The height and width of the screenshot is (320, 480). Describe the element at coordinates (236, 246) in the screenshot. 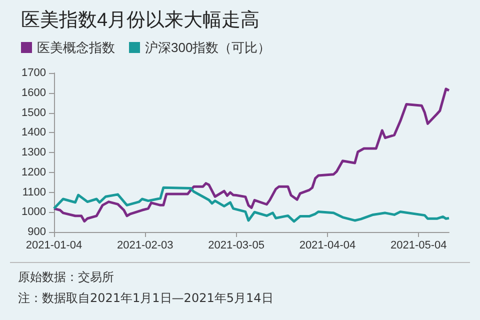

I see `x-tick-label: 2021-03-05` at that location.